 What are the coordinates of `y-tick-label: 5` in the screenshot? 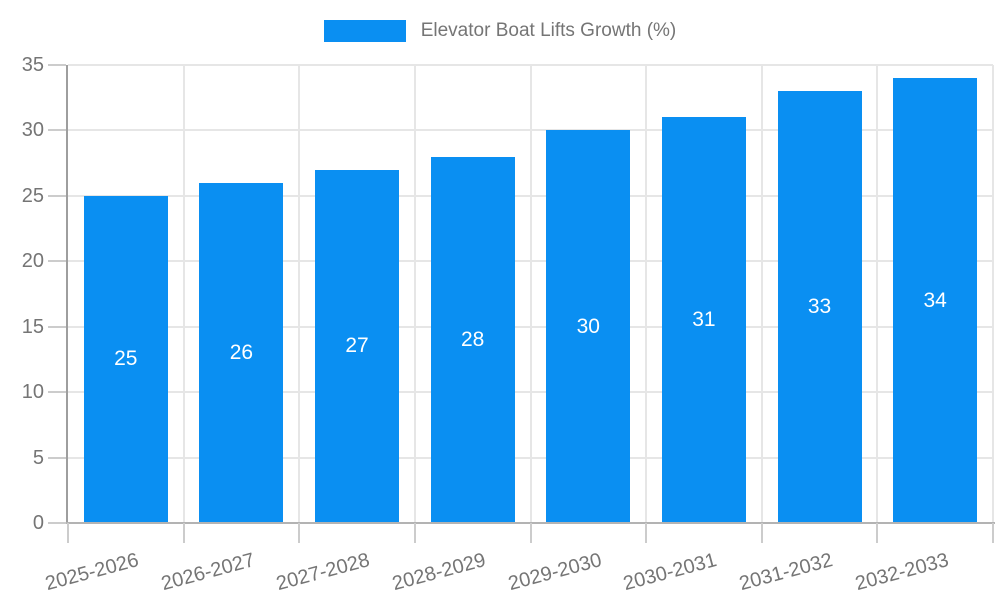 It's located at (38, 457).